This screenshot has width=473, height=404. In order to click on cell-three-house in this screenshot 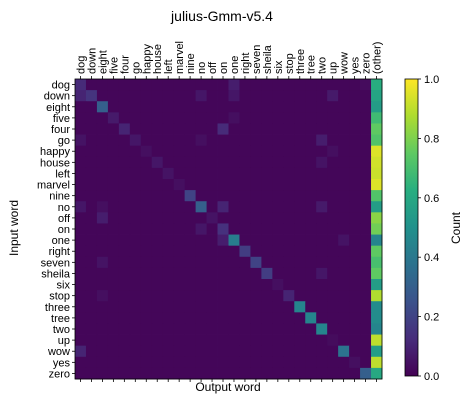, I will do `click(157, 307)`.